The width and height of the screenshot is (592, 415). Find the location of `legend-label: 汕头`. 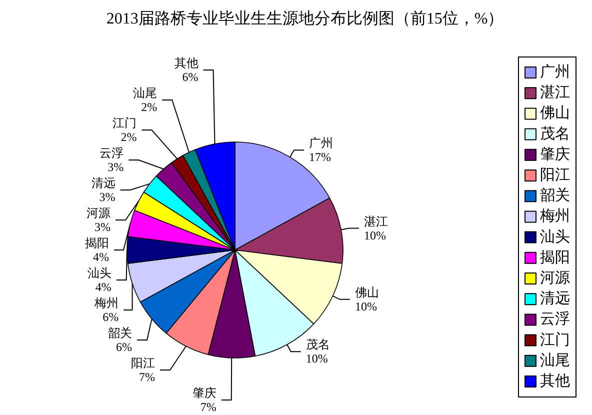

legend-label: 汕头 is located at coordinates (555, 237).